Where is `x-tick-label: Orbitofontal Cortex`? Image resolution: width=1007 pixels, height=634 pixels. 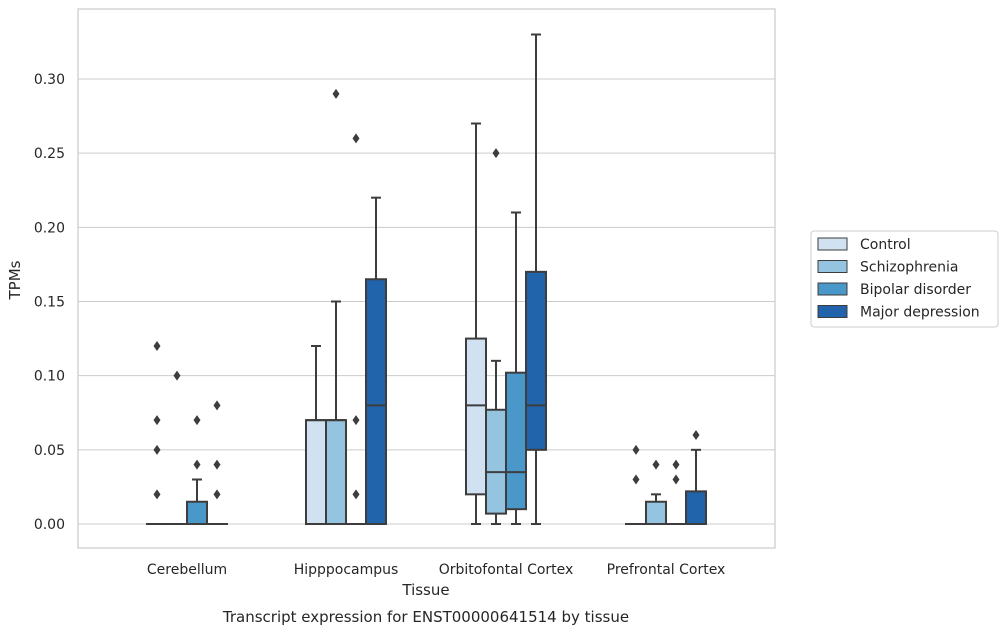 x-tick-label: Orbitofontal Cortex is located at coordinates (506, 570).